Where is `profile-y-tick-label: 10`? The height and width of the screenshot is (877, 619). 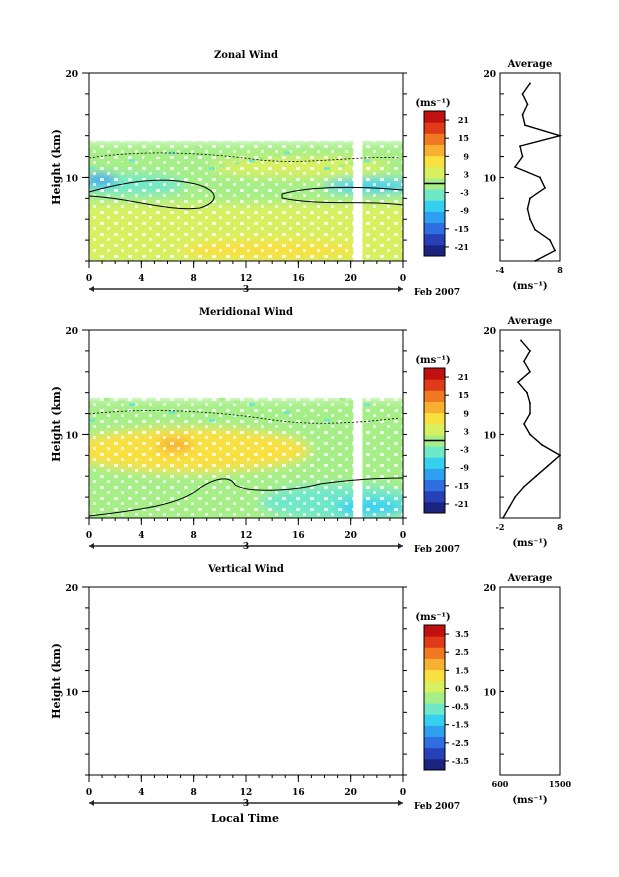 profile-y-tick-label: 10 is located at coordinates (489, 436).